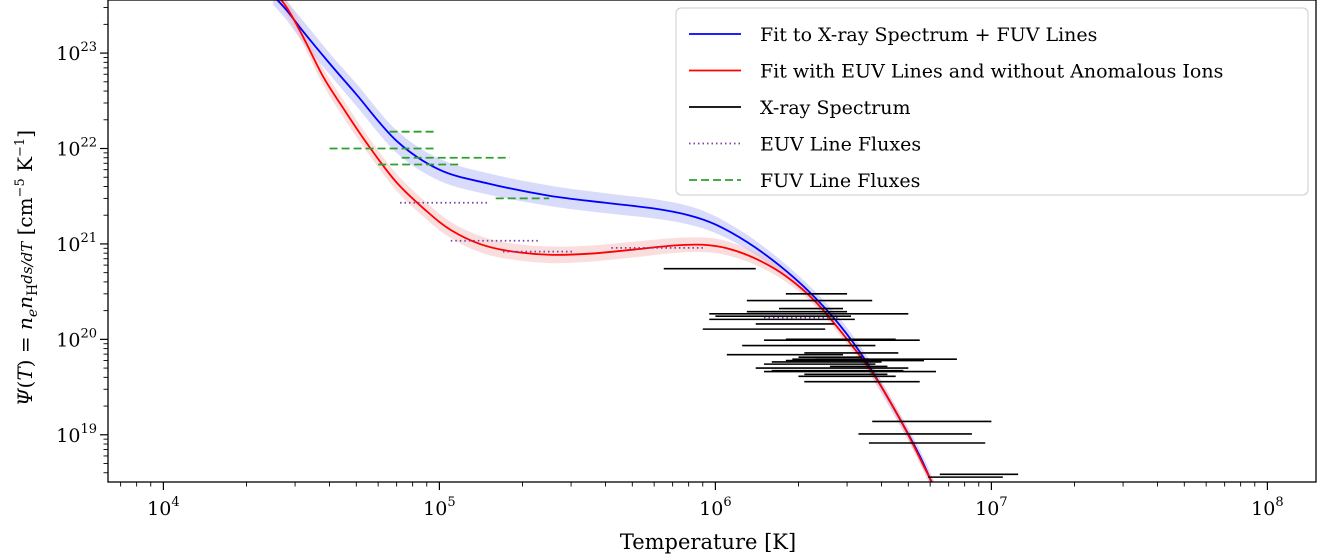 The image size is (1323, 560). Describe the element at coordinates (840, 181) in the screenshot. I see `legend-label-4: FUV Line Fluxes` at that location.